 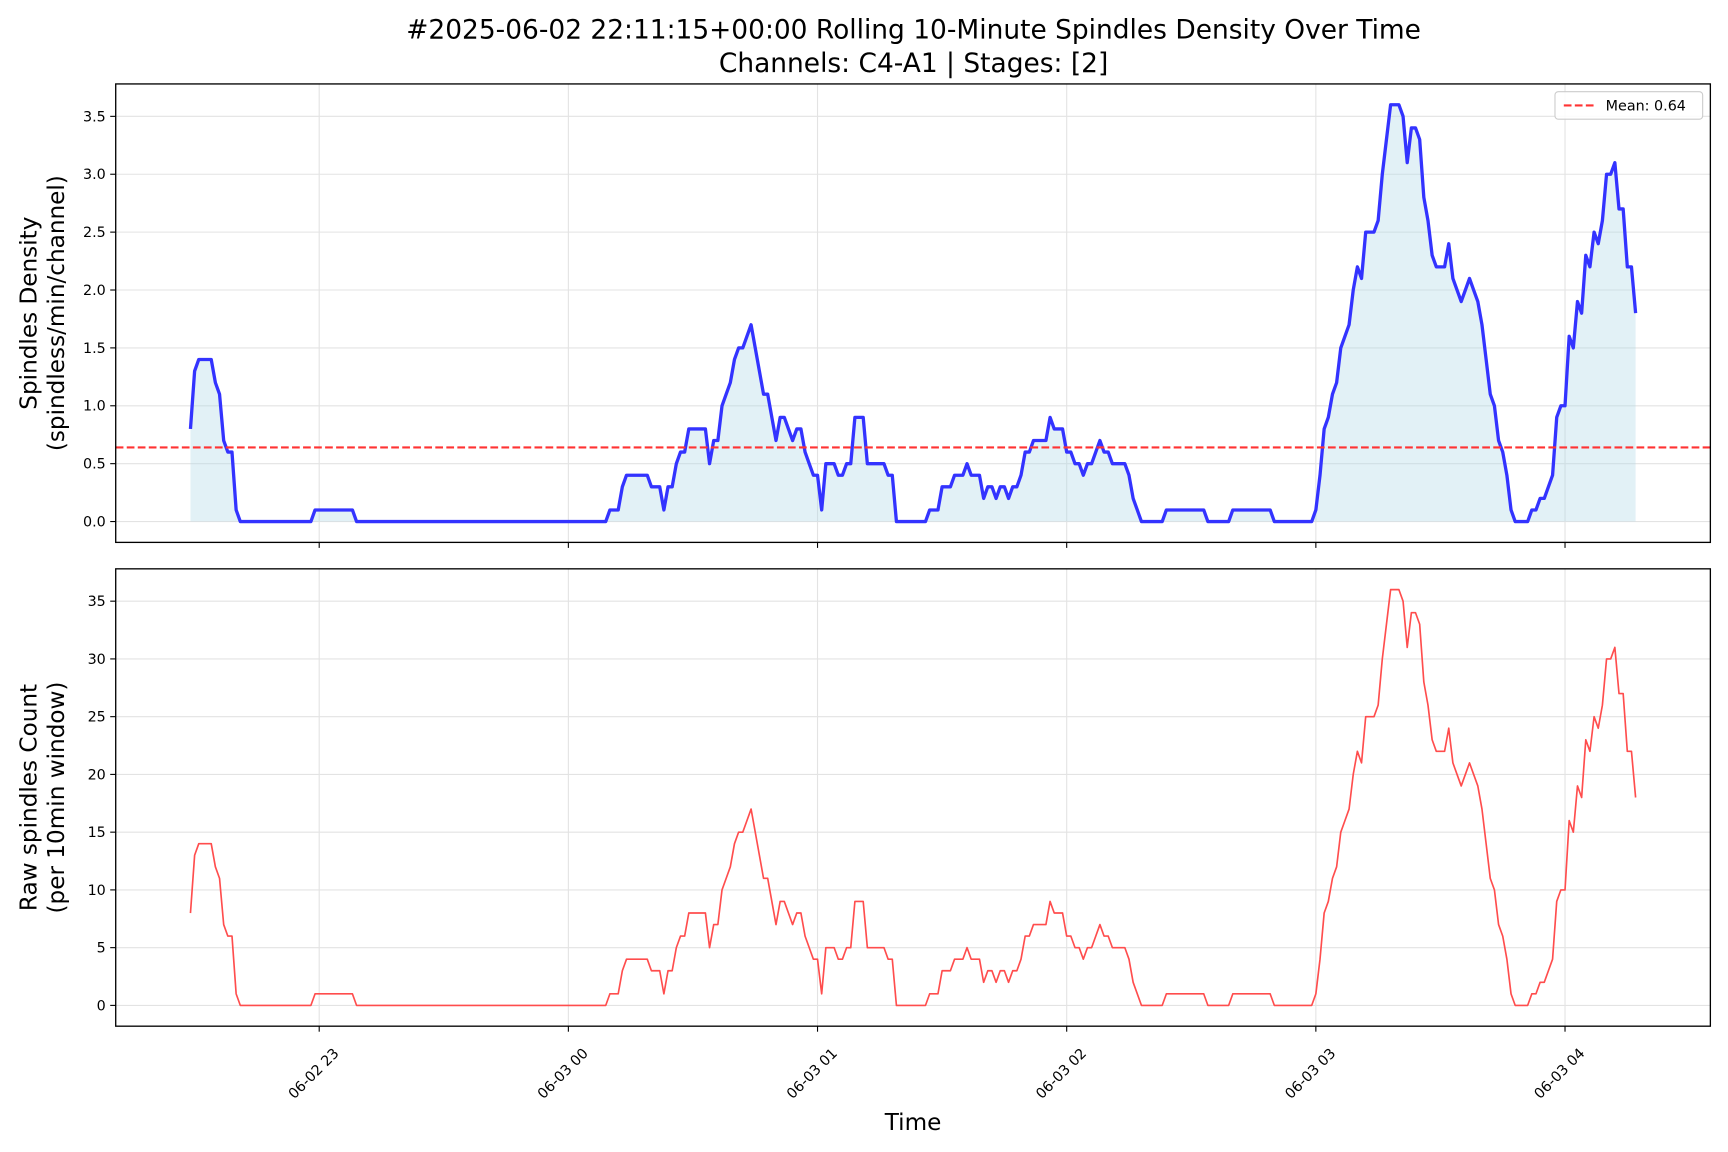 I want to click on y-tick-label: 25, so click(x=97, y=718).